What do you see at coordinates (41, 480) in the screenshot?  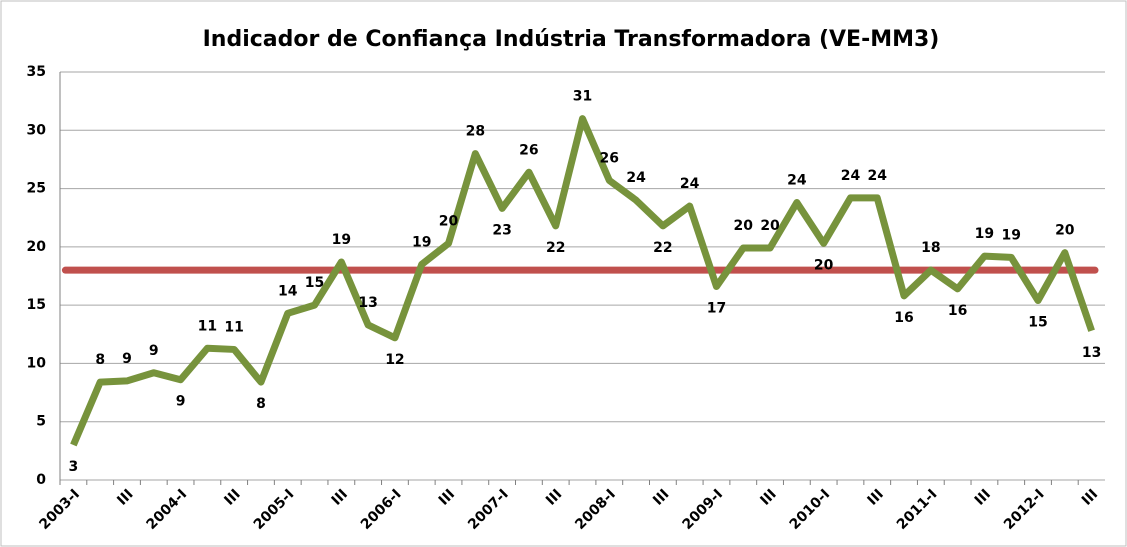 I see `y-tick-label: 0` at bounding box center [41, 480].